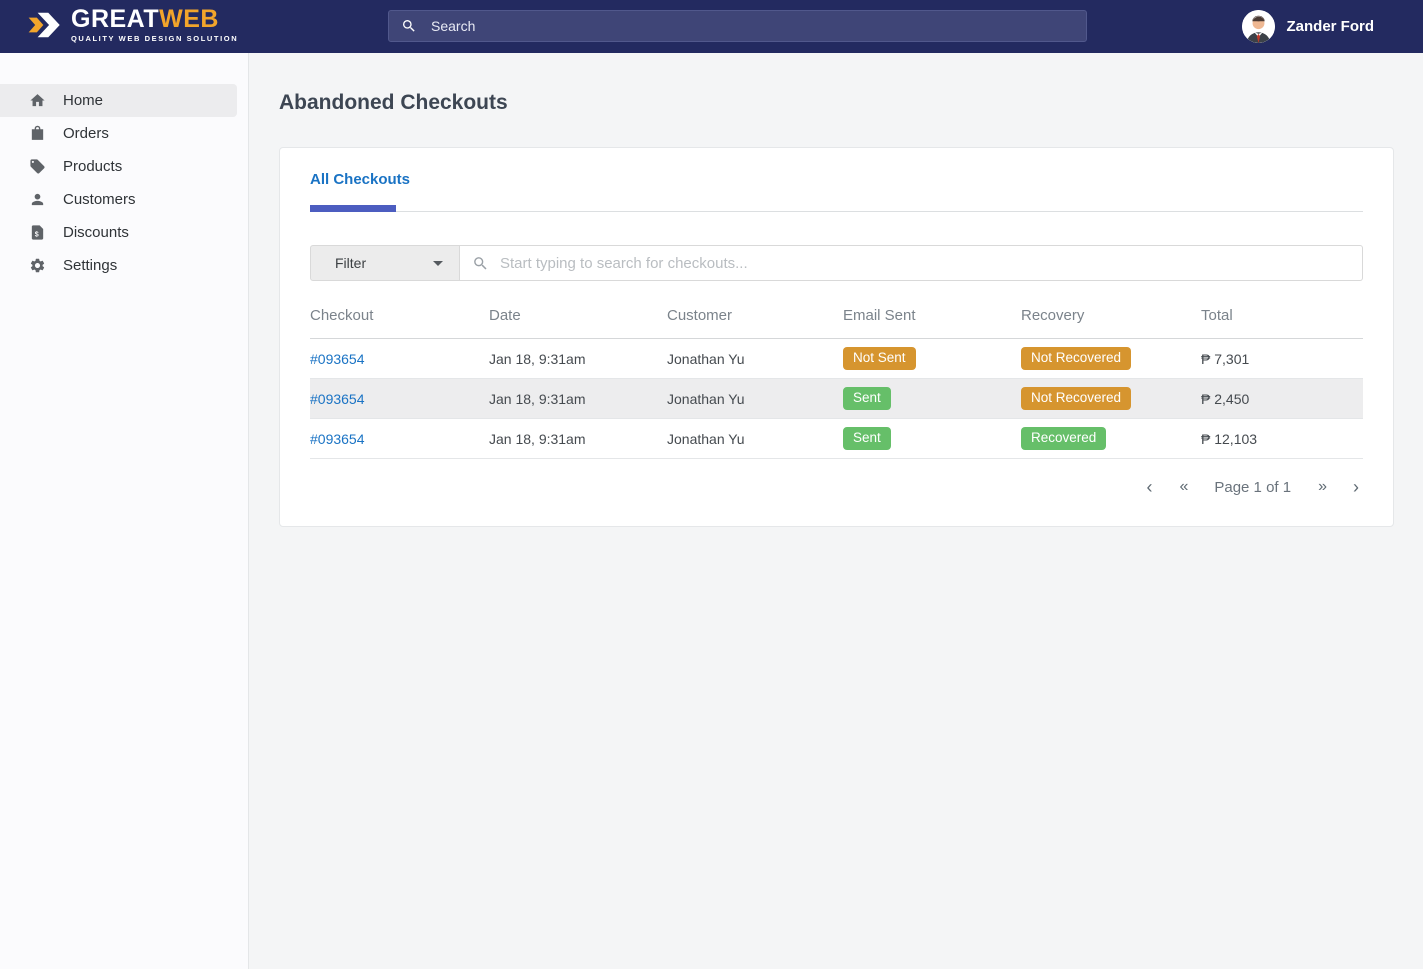  I want to click on checkout-search, so click(911, 263).